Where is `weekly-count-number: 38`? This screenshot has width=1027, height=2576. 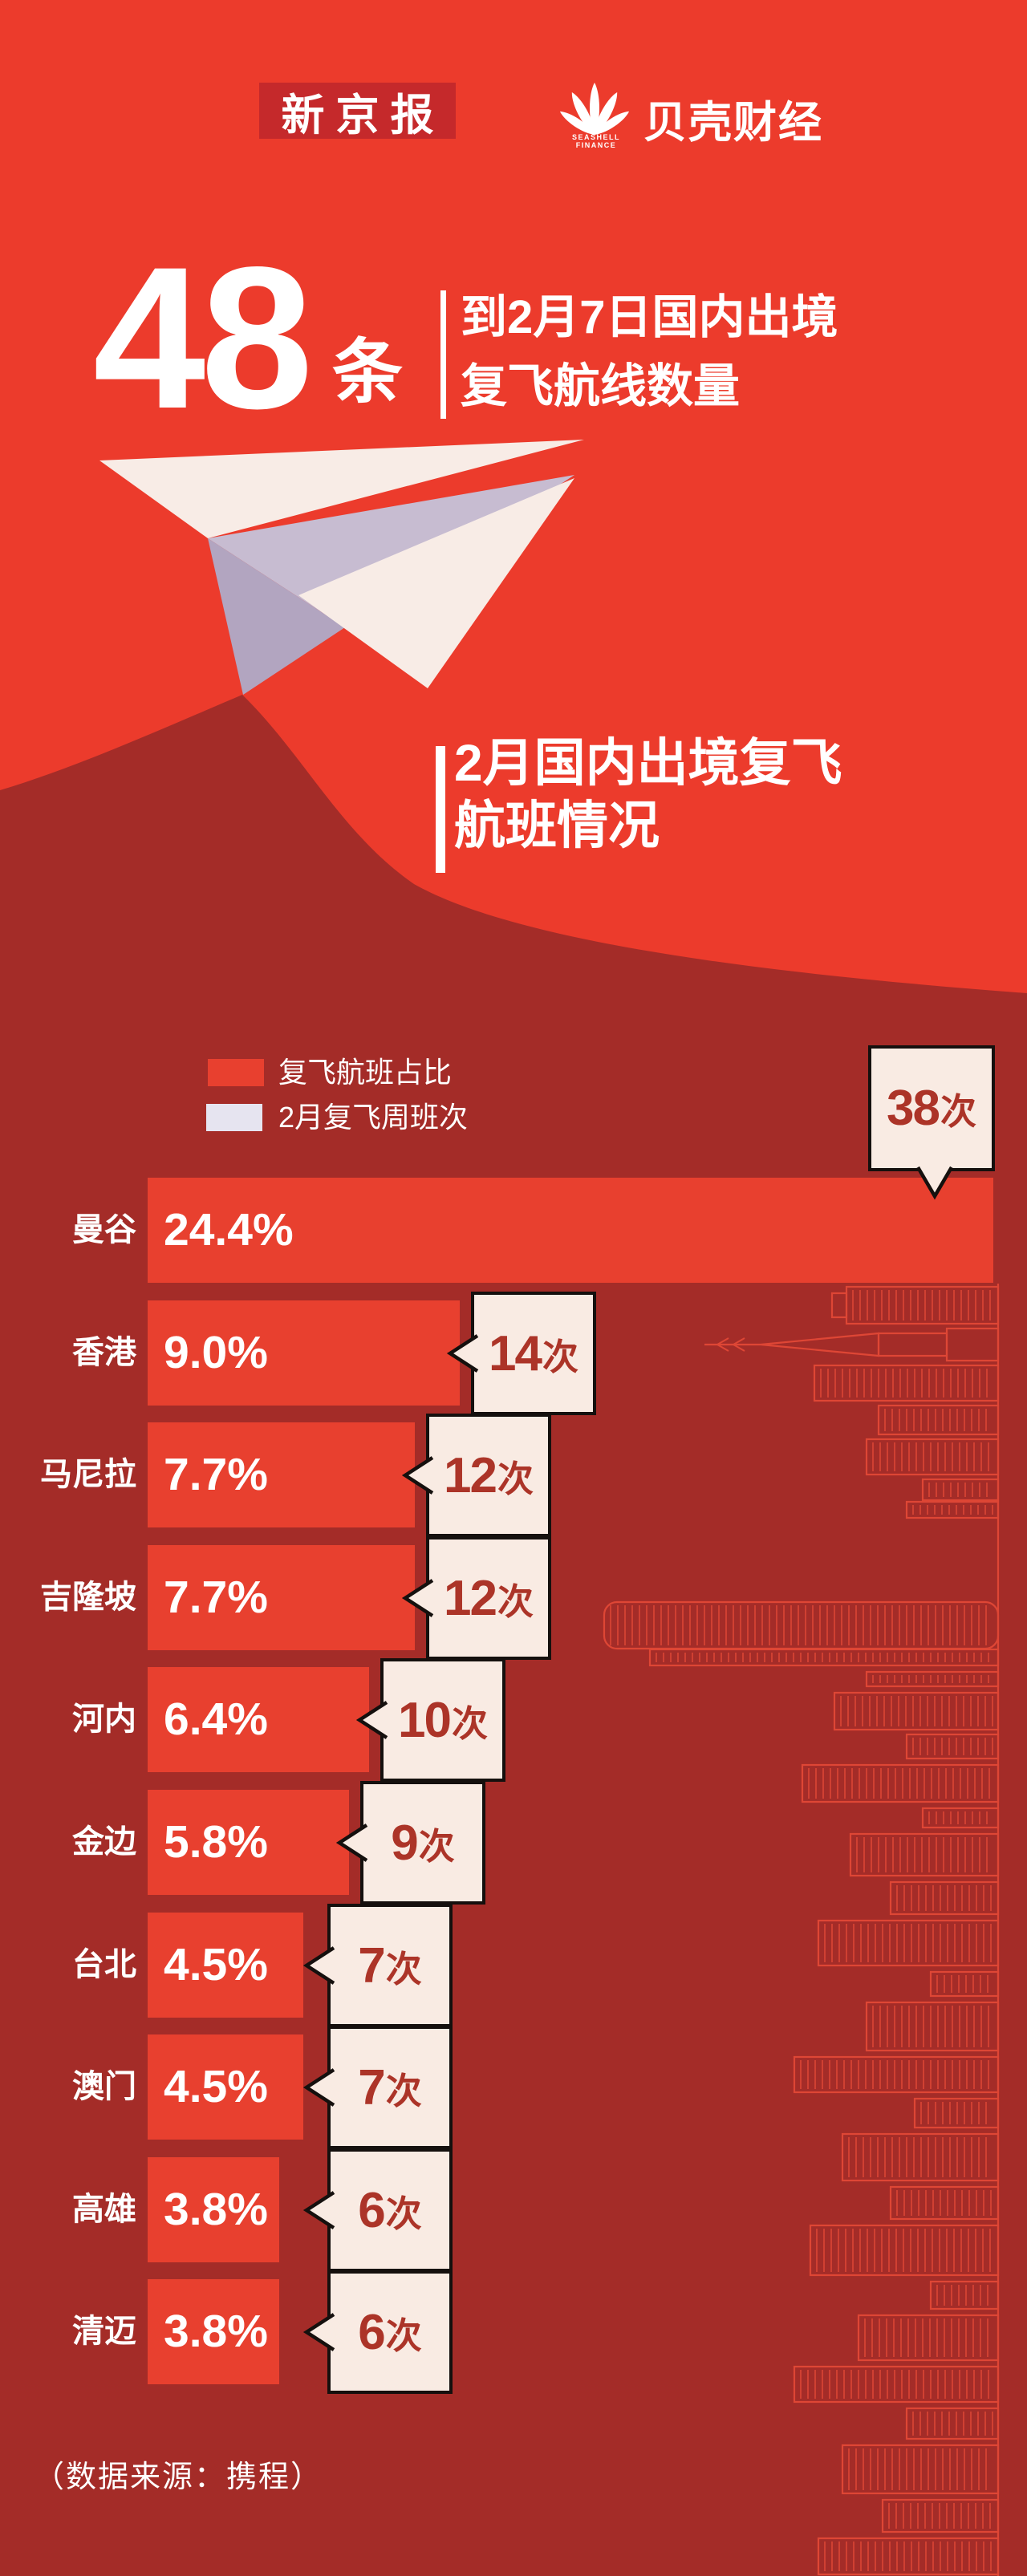
weekly-count-number: 38 is located at coordinates (914, 1108).